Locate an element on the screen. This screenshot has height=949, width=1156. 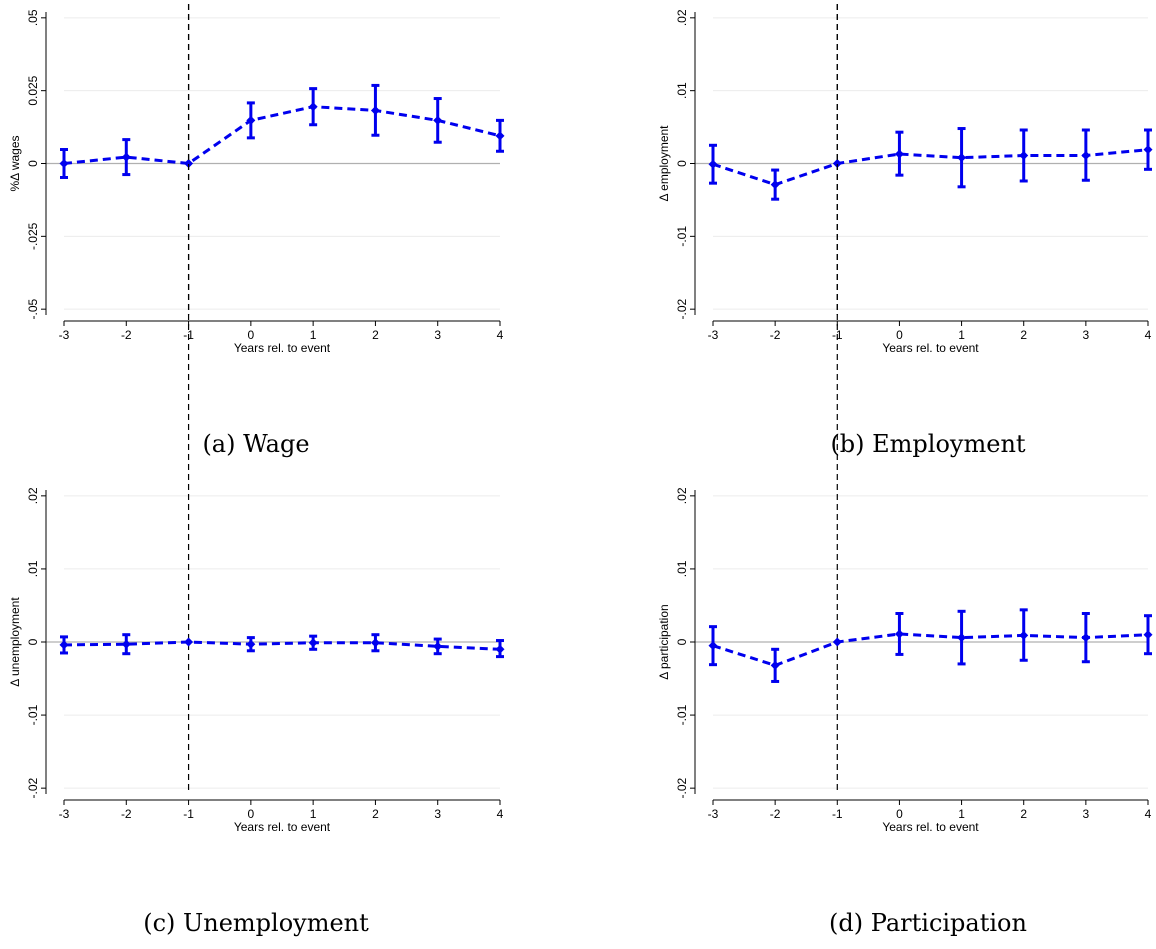
y-axis-label: Δ participation is located at coordinates (664, 641).